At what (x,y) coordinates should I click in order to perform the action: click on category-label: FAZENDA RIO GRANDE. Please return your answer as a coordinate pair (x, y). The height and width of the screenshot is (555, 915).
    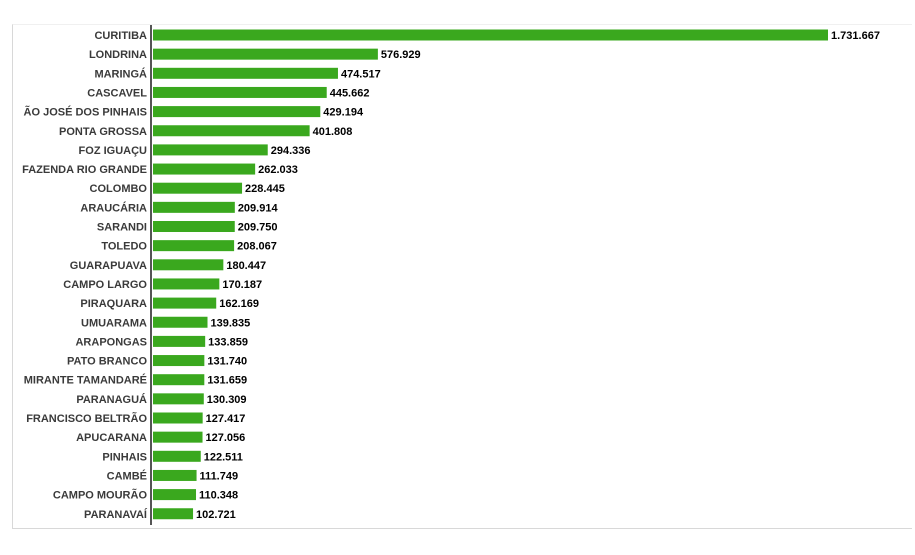
    Looking at the image, I should click on (84, 170).